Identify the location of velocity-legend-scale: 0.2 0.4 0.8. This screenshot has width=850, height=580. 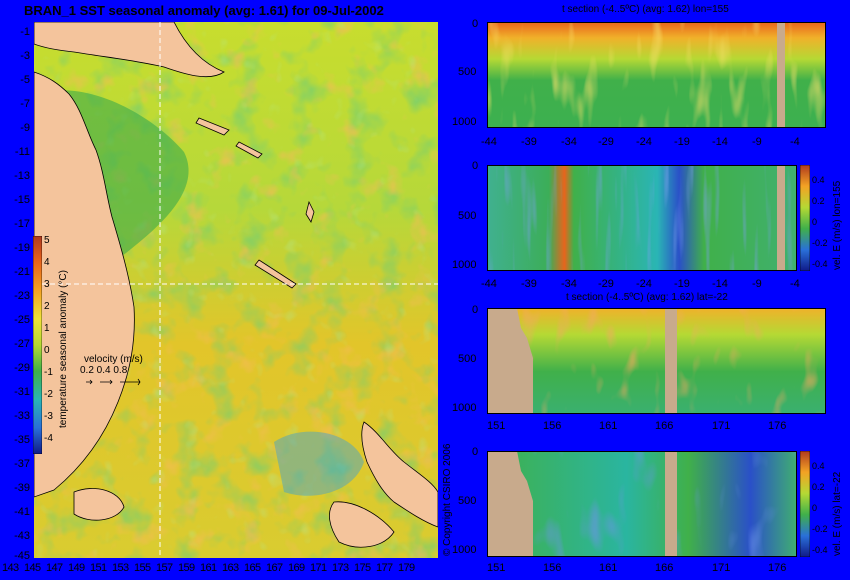
(104, 370).